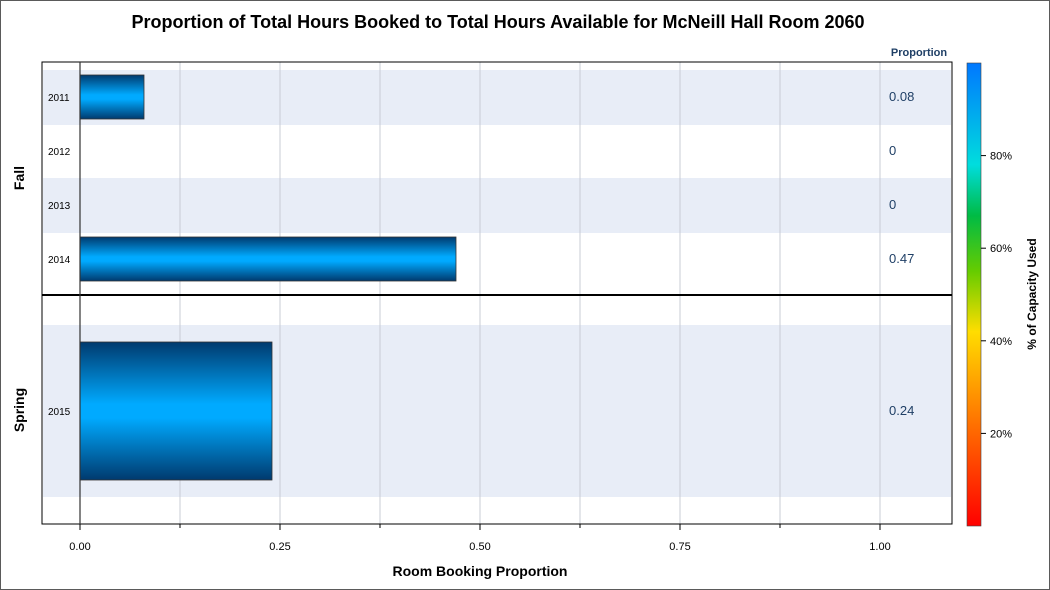  I want to click on colorbar-ticks: 20% 40% 60% 80%, so click(996, 295).